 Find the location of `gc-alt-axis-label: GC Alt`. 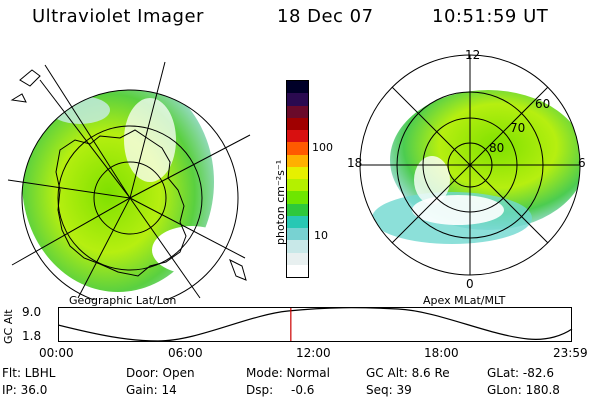

gc-alt-axis-label: GC Alt is located at coordinates (8, 326).